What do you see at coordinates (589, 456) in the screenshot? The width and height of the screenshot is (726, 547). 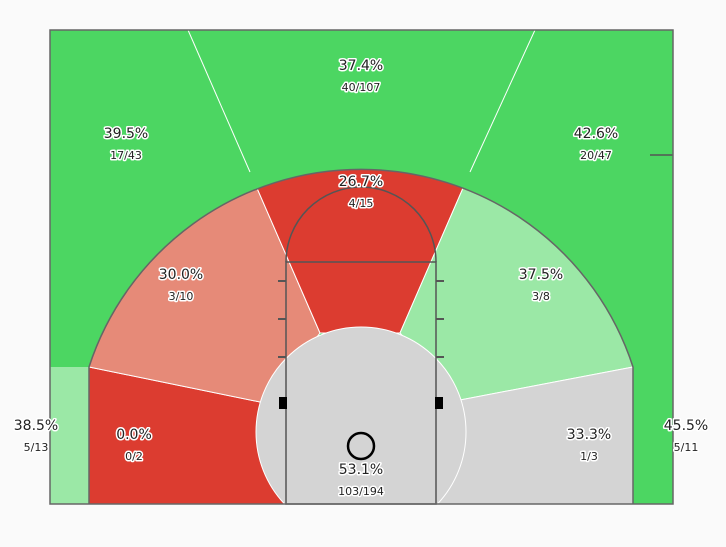 I see `zone-shots: 1/3` at bounding box center [589, 456].